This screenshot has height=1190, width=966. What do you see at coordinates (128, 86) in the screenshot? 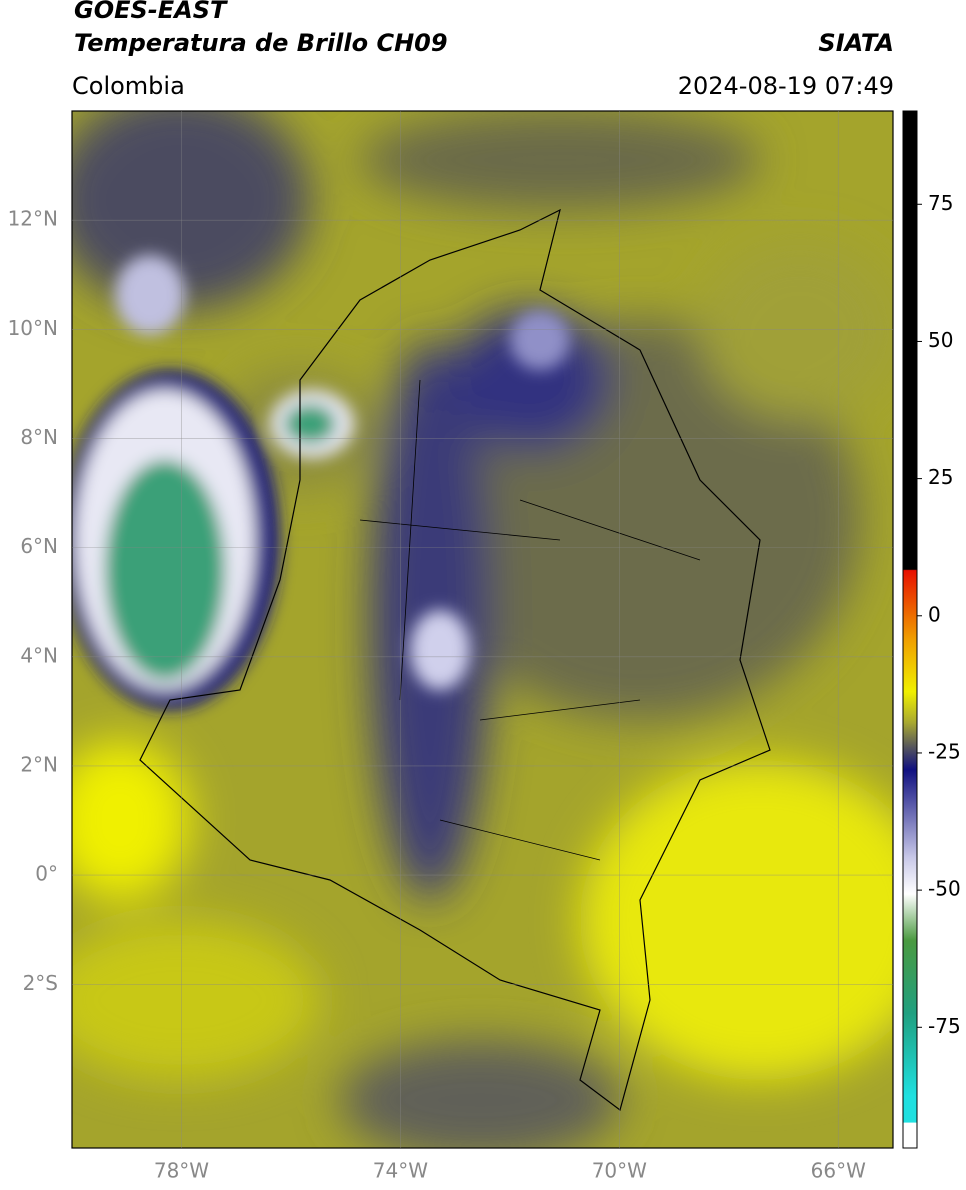
I see `region-label: Colombia` at bounding box center [128, 86].